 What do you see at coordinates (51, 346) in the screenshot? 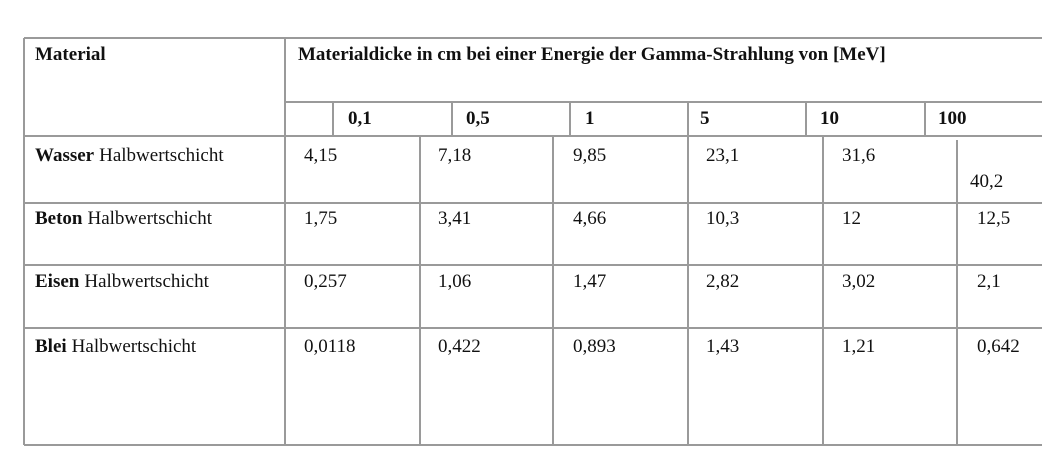
I see `row-material: Blei` at bounding box center [51, 346].